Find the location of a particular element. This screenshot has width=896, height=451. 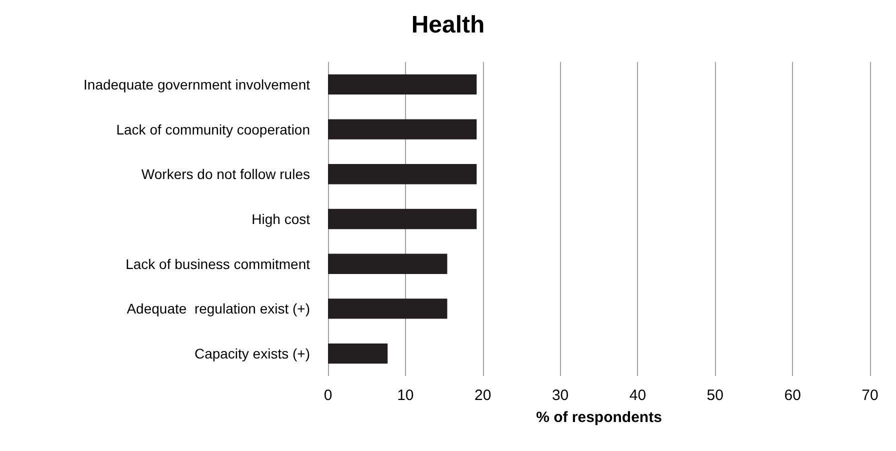

x-tick-label: 50 is located at coordinates (715, 395).